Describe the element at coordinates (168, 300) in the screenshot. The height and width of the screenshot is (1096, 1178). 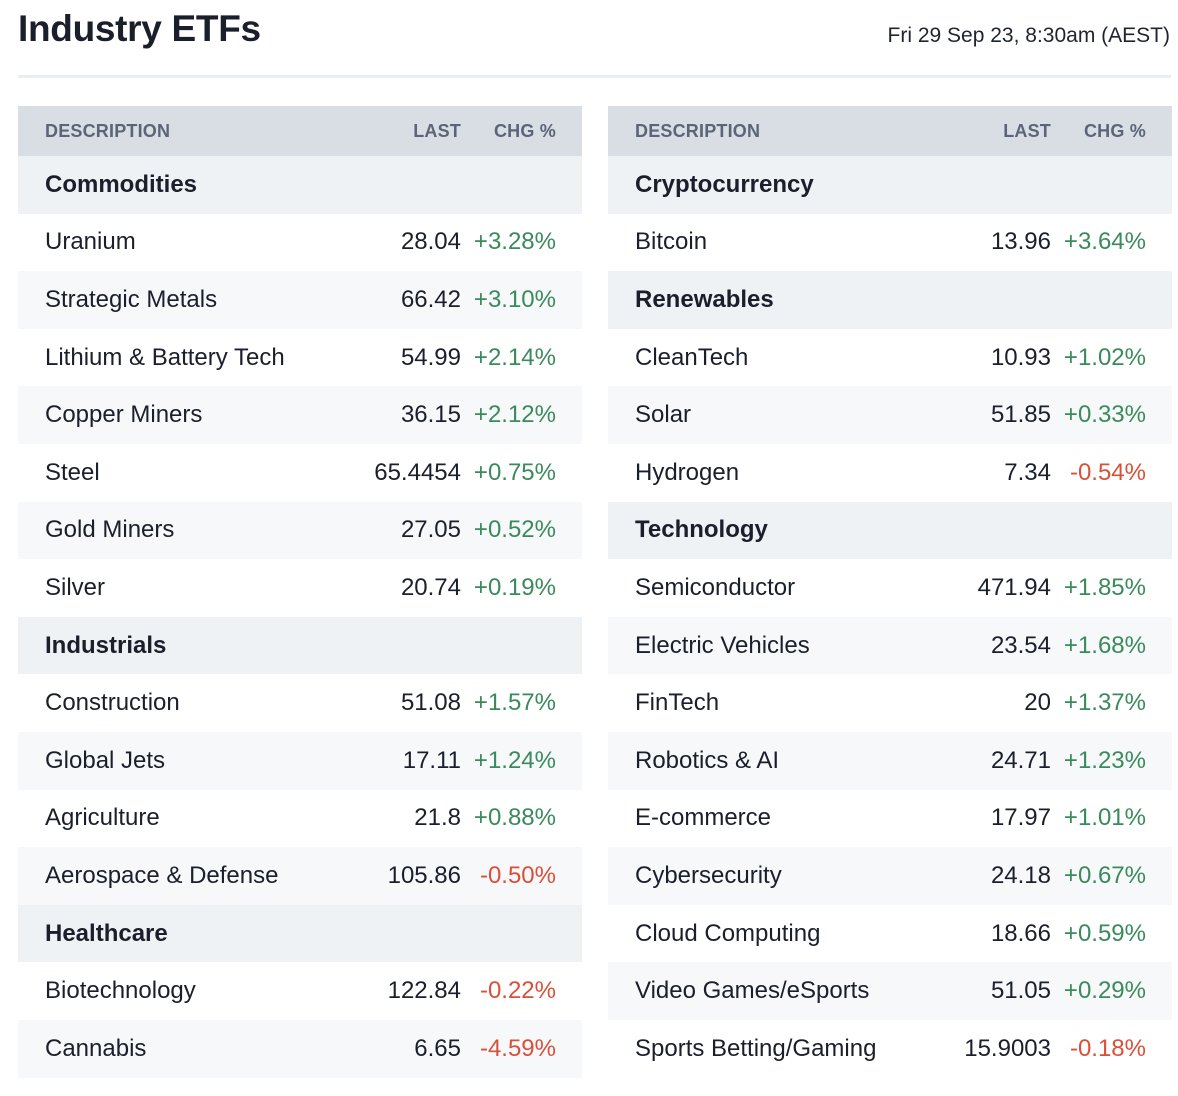
I see `etf-name: Strategic Metals` at that location.